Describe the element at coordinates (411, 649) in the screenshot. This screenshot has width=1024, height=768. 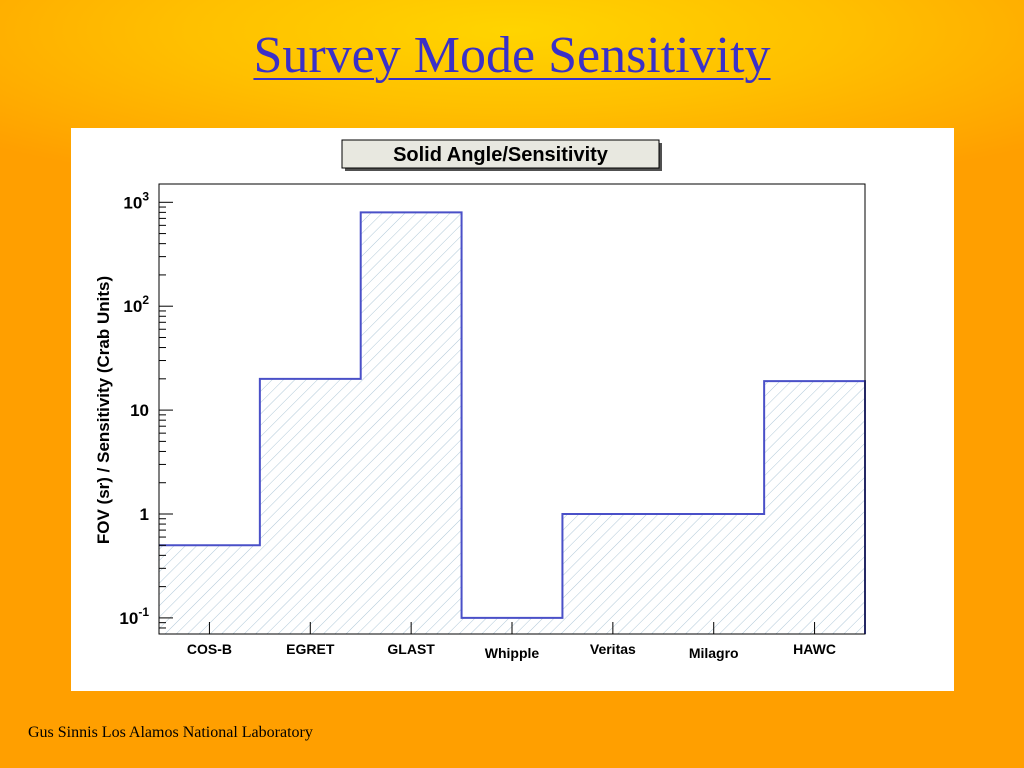
I see `x-tick-label-glast: GLAST` at that location.